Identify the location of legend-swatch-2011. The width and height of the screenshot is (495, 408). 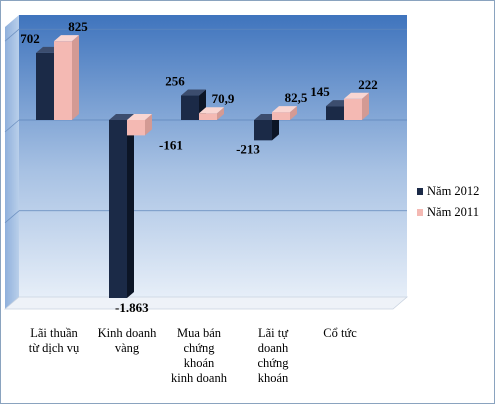
(420, 212).